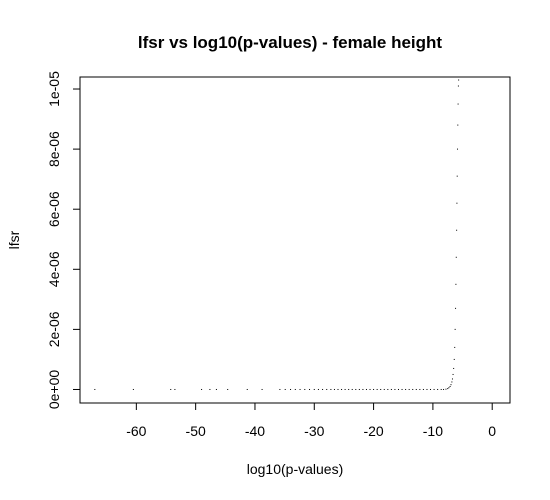 The height and width of the screenshot is (500, 550). I want to click on y-tick-label: 2e-06, so click(54, 329).